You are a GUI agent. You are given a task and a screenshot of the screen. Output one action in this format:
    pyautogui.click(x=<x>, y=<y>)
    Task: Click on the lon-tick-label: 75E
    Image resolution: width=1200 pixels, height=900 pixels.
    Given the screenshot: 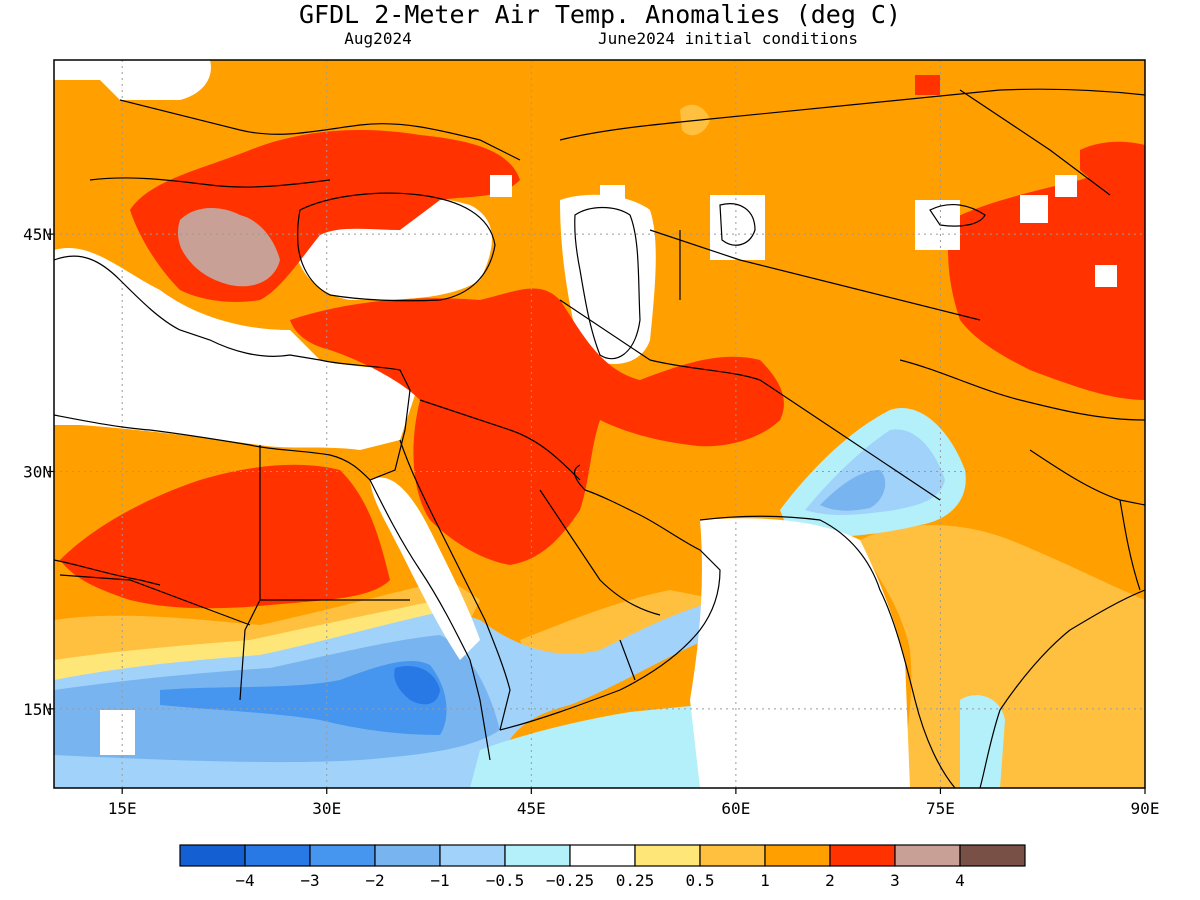 What is the action you would take?
    pyautogui.click(x=940, y=808)
    